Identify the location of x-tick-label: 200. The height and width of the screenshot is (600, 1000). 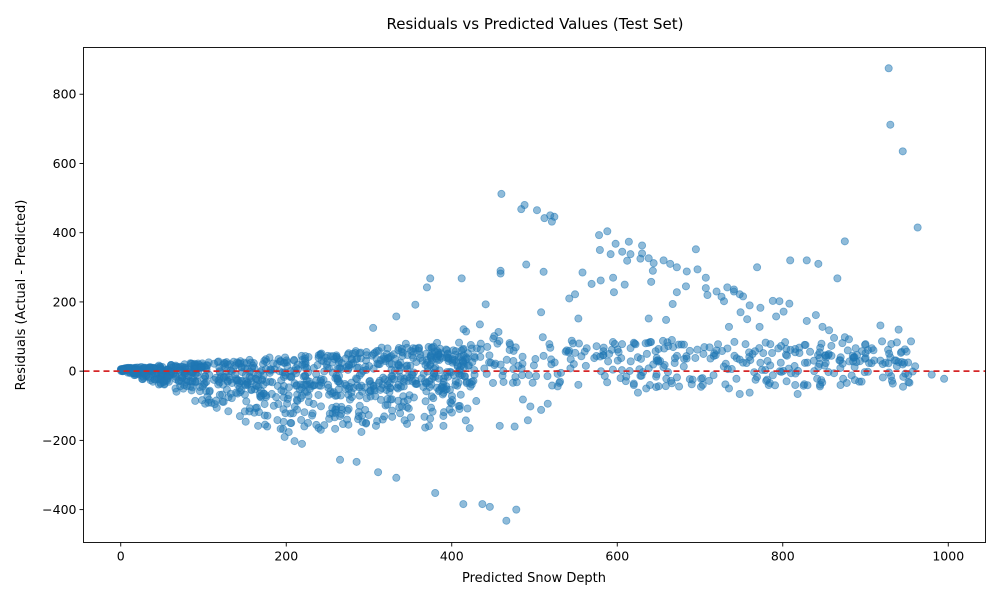
(286, 556).